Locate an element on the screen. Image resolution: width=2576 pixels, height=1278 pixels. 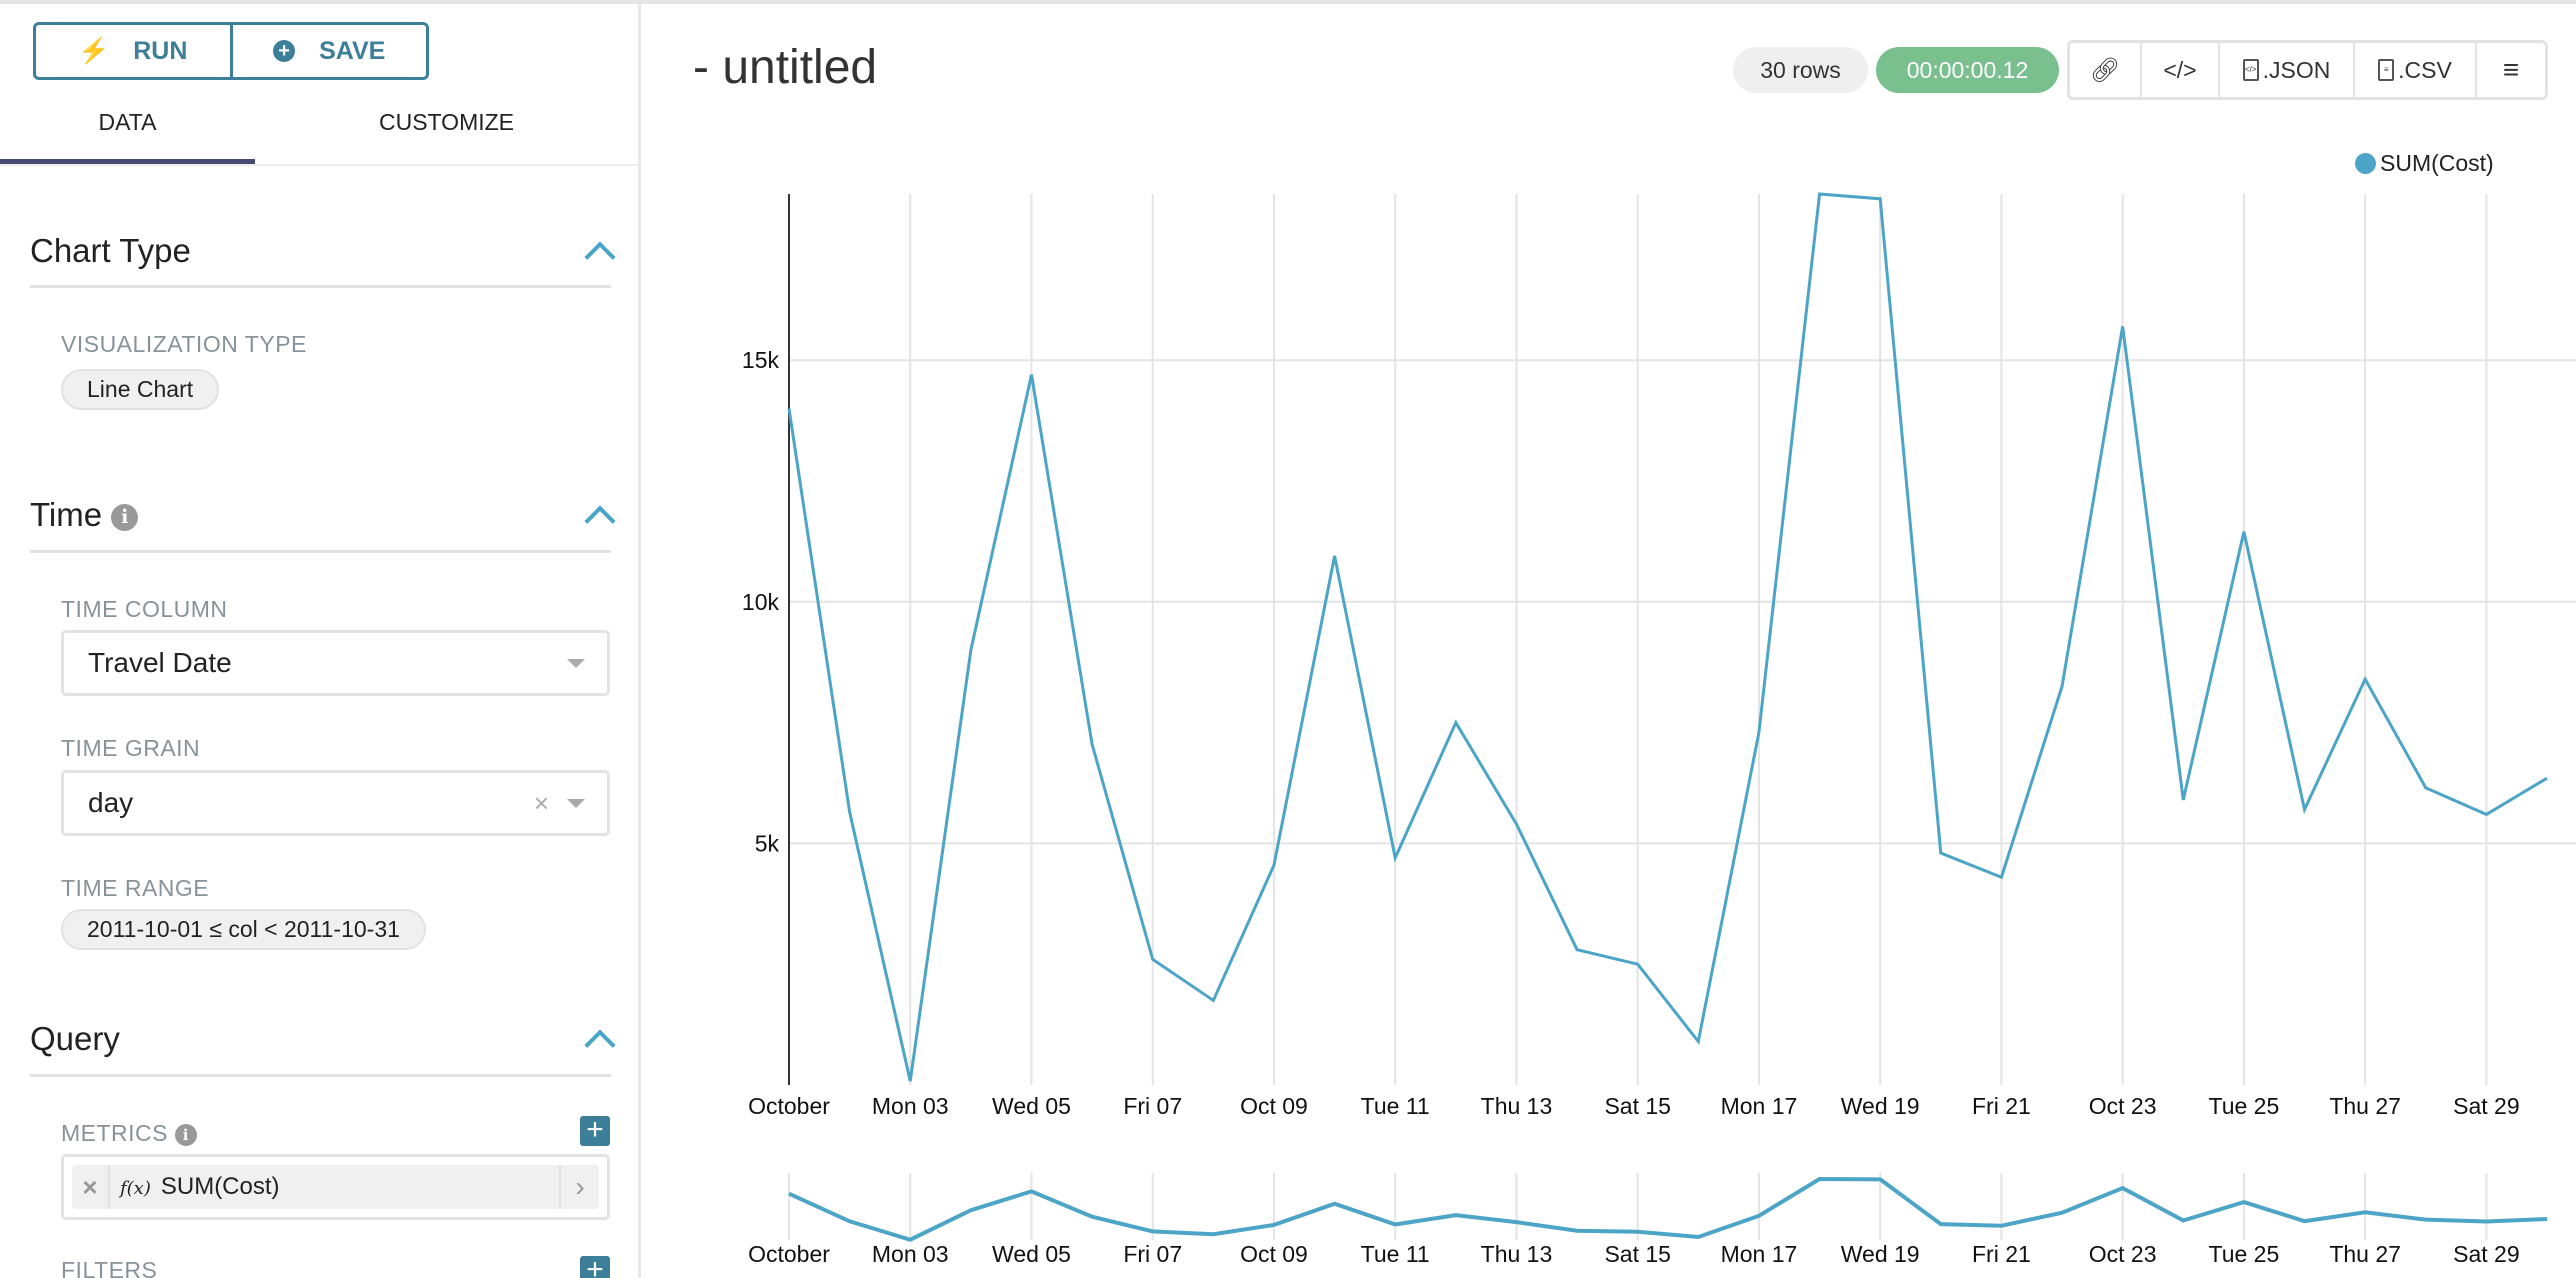
run-label: RUN is located at coordinates (160, 50).